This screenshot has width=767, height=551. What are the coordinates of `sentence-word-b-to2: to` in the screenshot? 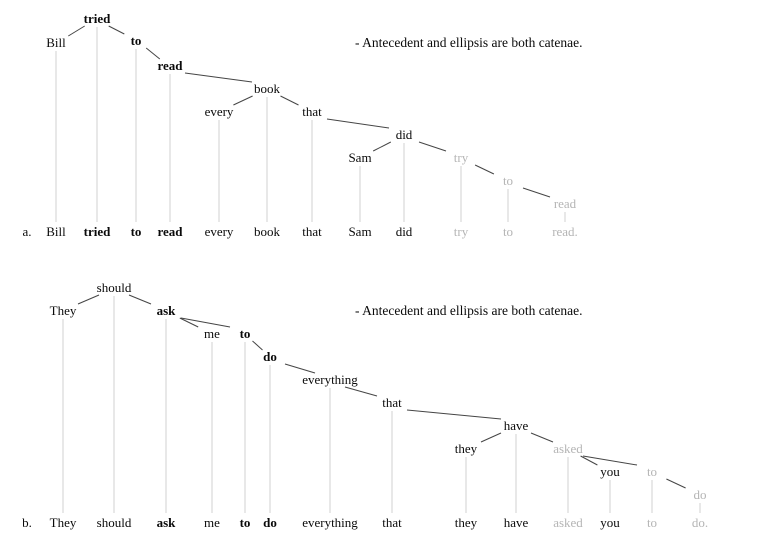 It's located at (652, 522).